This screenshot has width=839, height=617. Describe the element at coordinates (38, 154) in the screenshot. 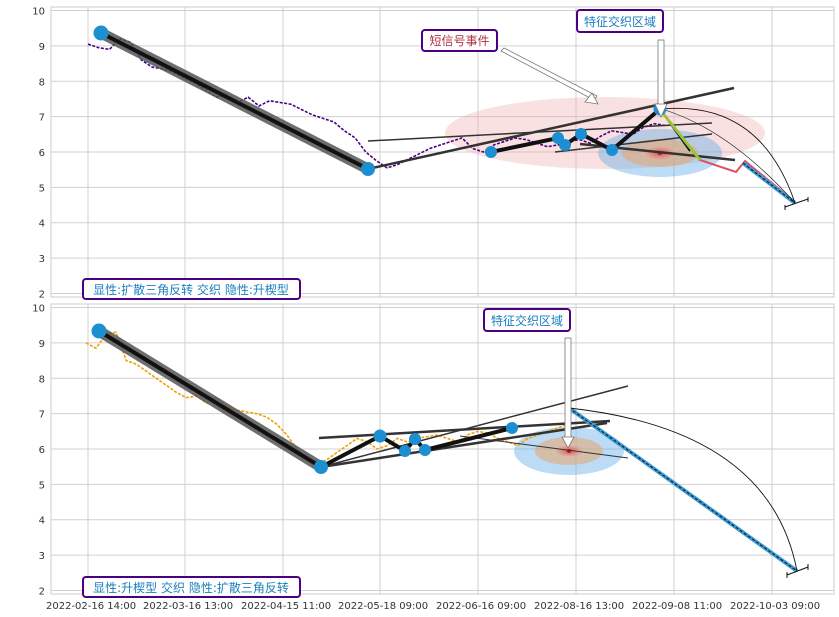

I see `top-y-ticks: 2 3 4 5 6 7 8 9 10` at that location.